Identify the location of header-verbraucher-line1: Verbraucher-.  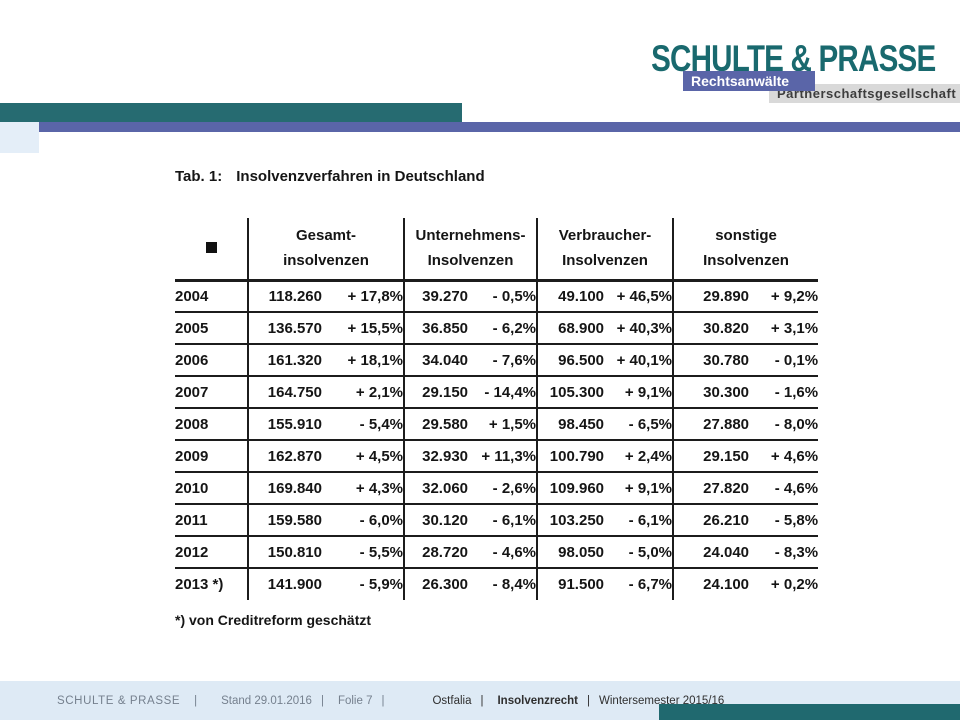
(605, 236).